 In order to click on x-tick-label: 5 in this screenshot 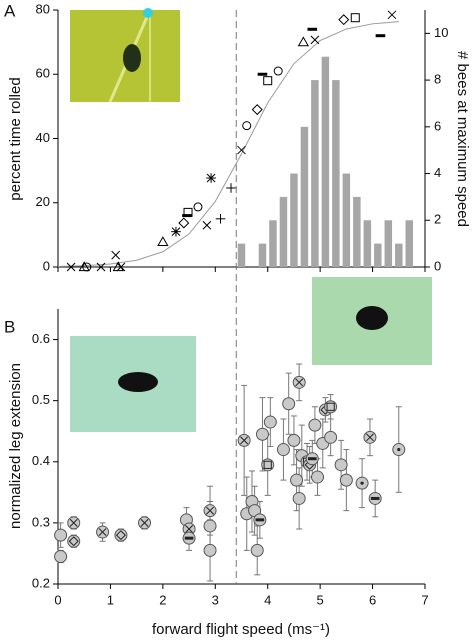, I will do `click(320, 599)`.